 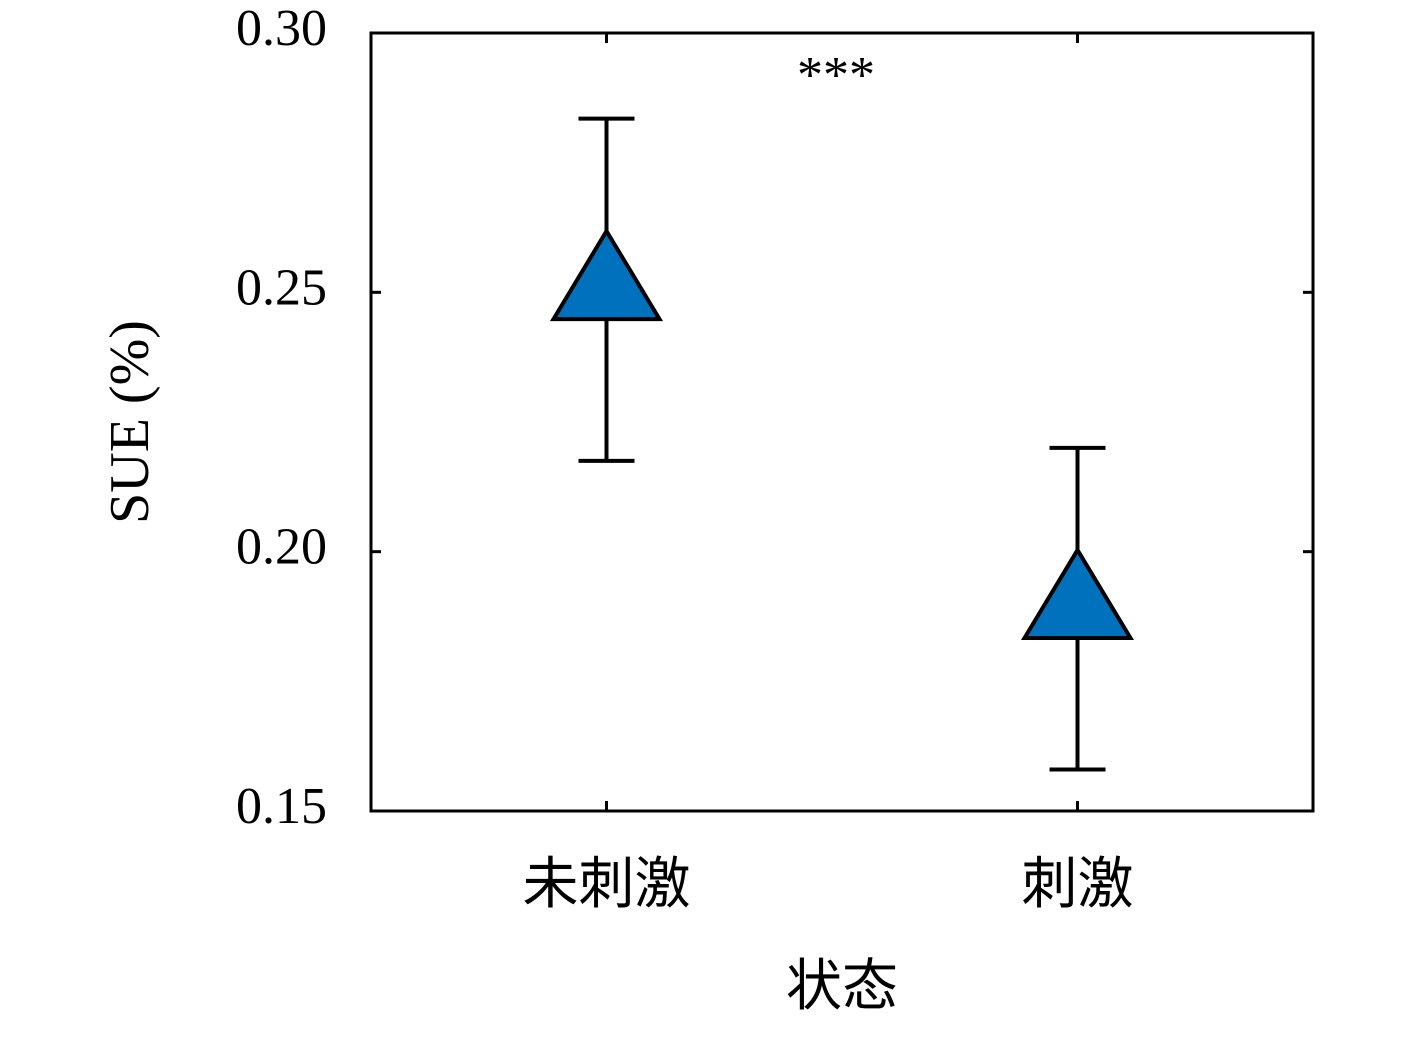 What do you see at coordinates (281, 806) in the screenshot?
I see `y-tick-label: 0.15` at bounding box center [281, 806].